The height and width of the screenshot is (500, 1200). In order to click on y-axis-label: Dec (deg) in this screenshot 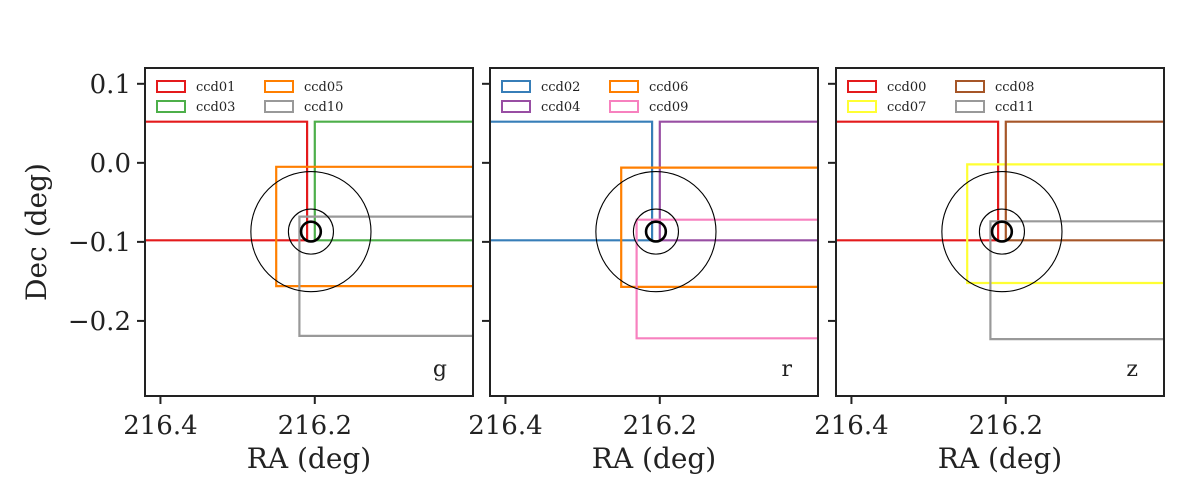, I will do `click(36, 232)`.